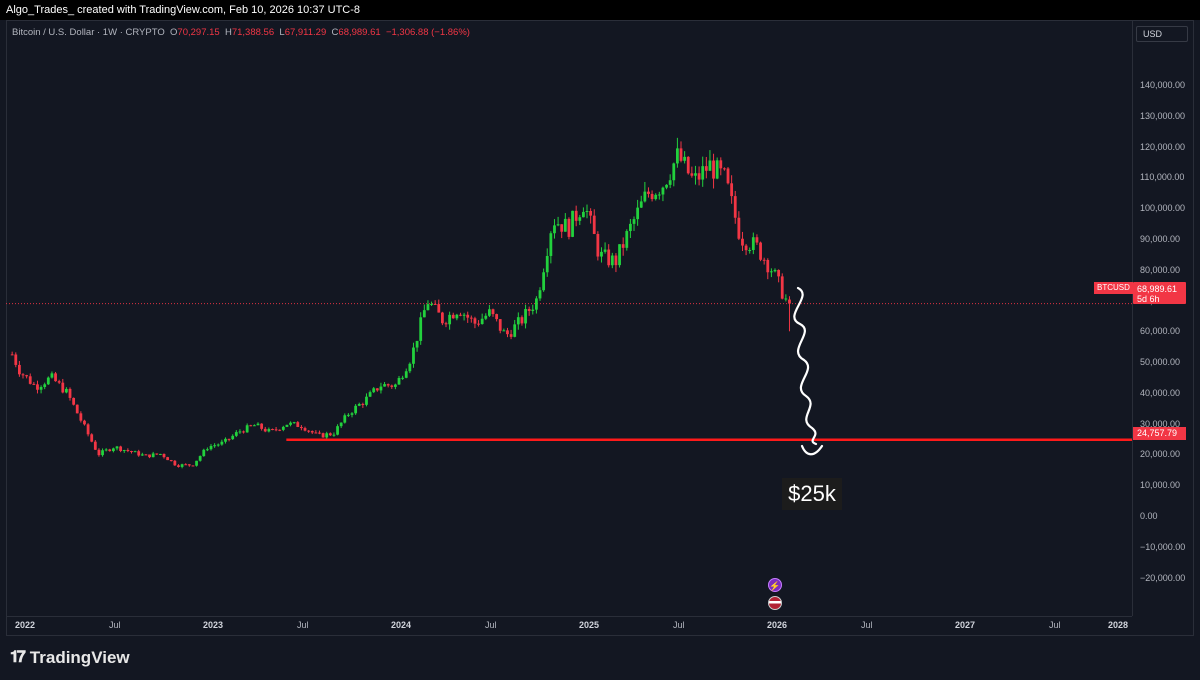  I want to click on lightning-icon: ⚡, so click(775, 585).